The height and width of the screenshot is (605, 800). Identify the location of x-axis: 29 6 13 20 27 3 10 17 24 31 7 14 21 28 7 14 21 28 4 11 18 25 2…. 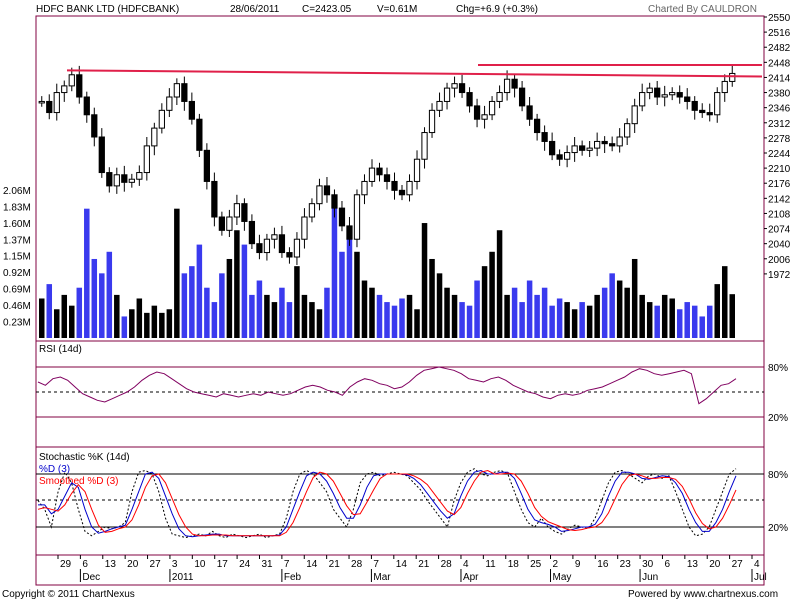
(412, 569).